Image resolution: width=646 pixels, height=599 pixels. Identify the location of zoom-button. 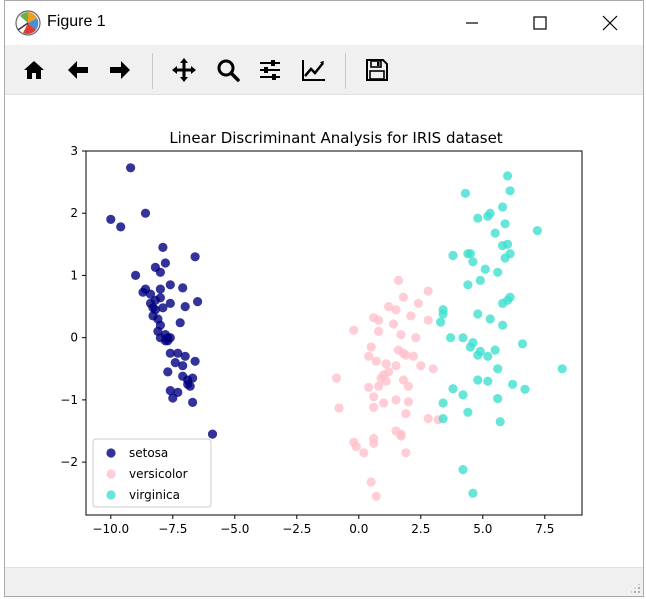
(228, 70).